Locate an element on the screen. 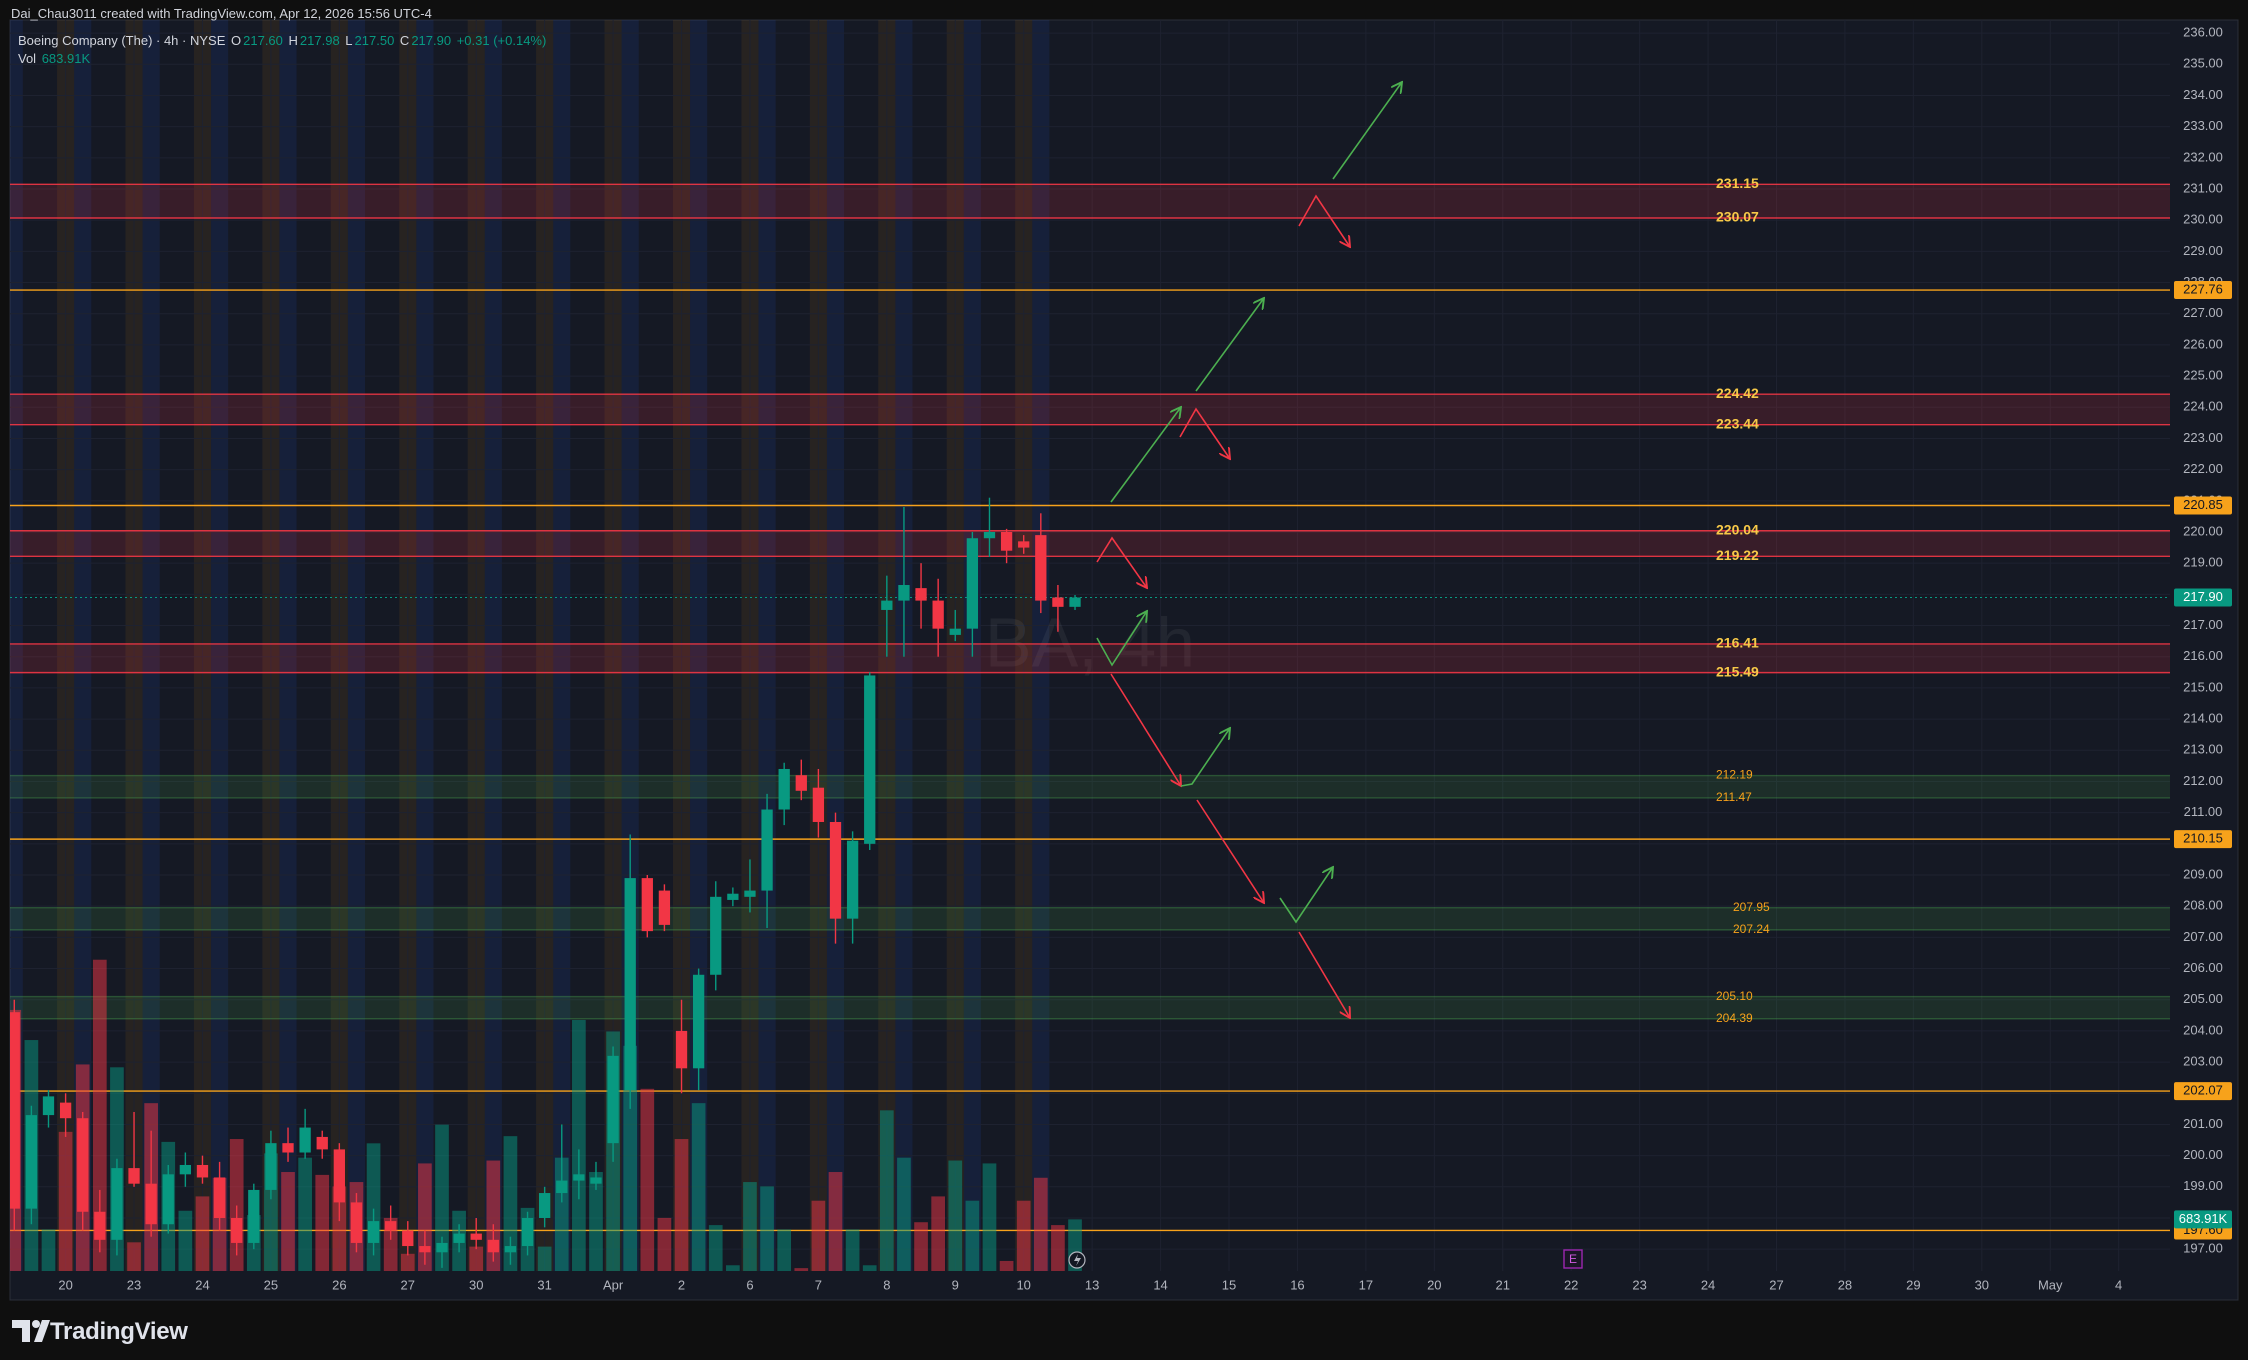  projection-arrows is located at coordinates (1249, 550).